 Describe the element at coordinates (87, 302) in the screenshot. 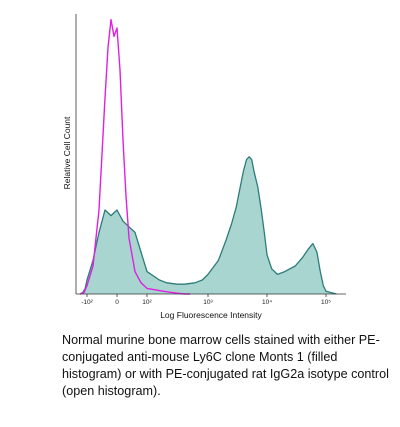

I see `x-tick-label: -10²` at that location.